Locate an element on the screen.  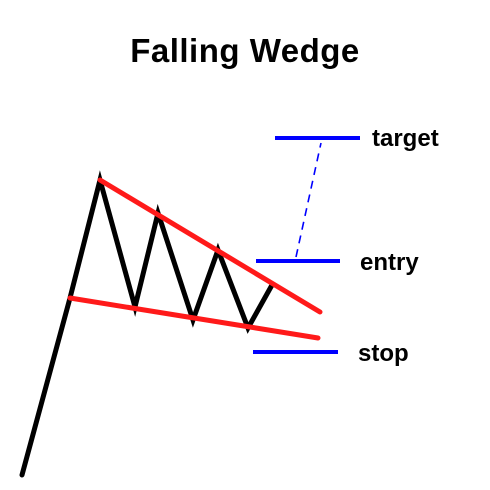
entry-label: entry is located at coordinates (389, 262).